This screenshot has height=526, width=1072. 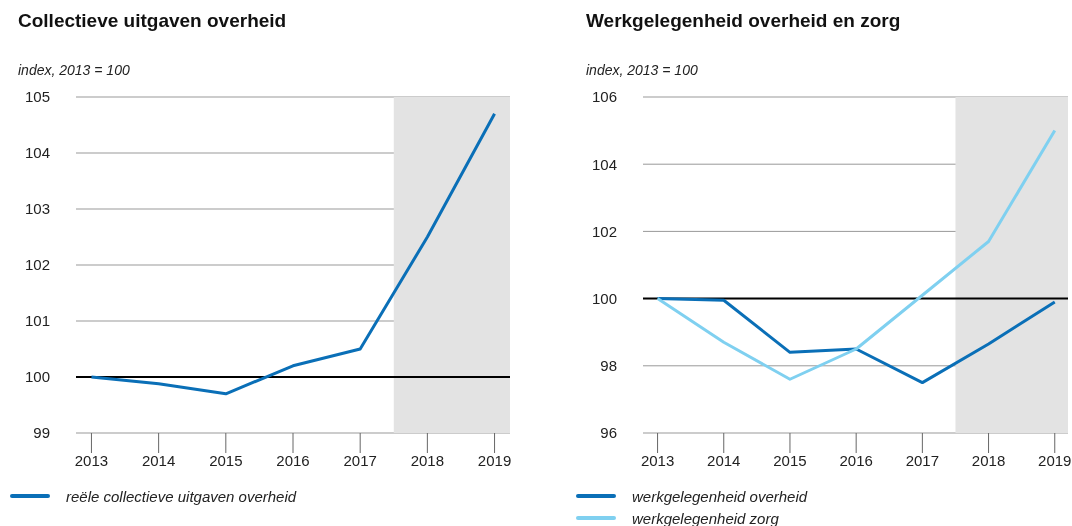 I want to click on y-tick-label: 99, so click(x=41, y=433).